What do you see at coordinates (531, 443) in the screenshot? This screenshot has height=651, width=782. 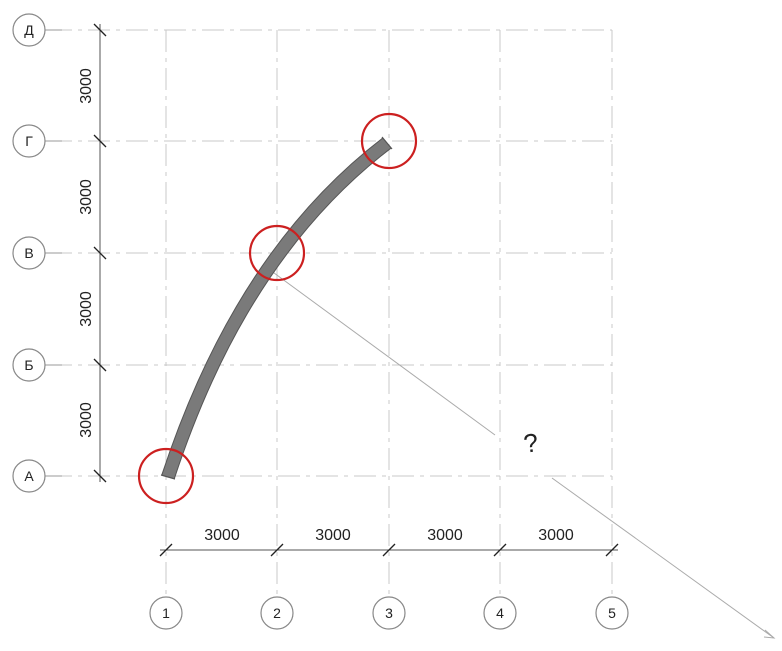 I see `unknown-radius-question-mark: ?` at bounding box center [531, 443].